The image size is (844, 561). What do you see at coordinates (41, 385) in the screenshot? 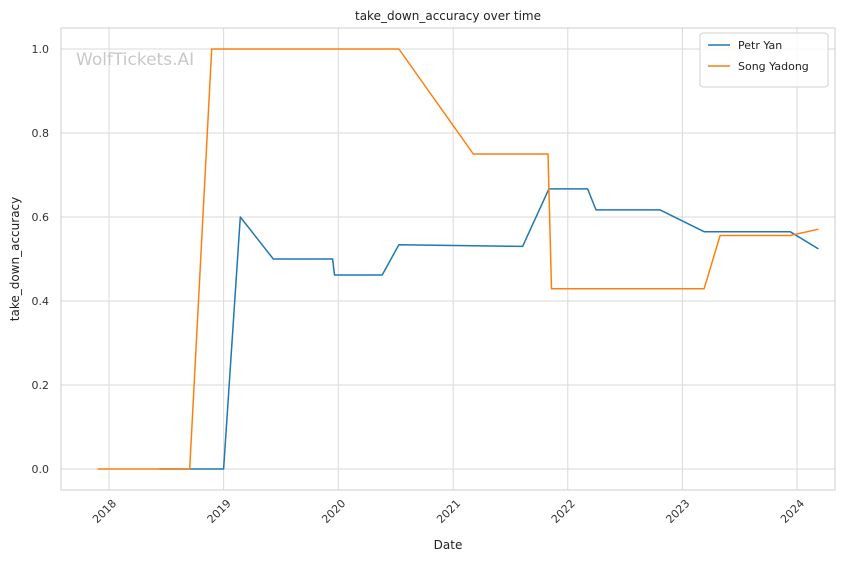
I see `y-tick-label: 0.2` at bounding box center [41, 385].